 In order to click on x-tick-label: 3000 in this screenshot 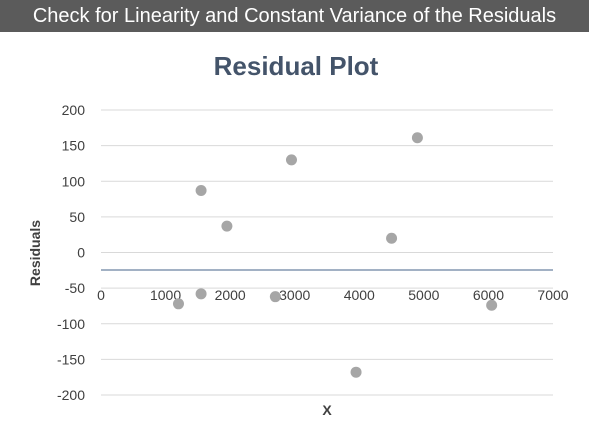, I will do `click(294, 295)`.